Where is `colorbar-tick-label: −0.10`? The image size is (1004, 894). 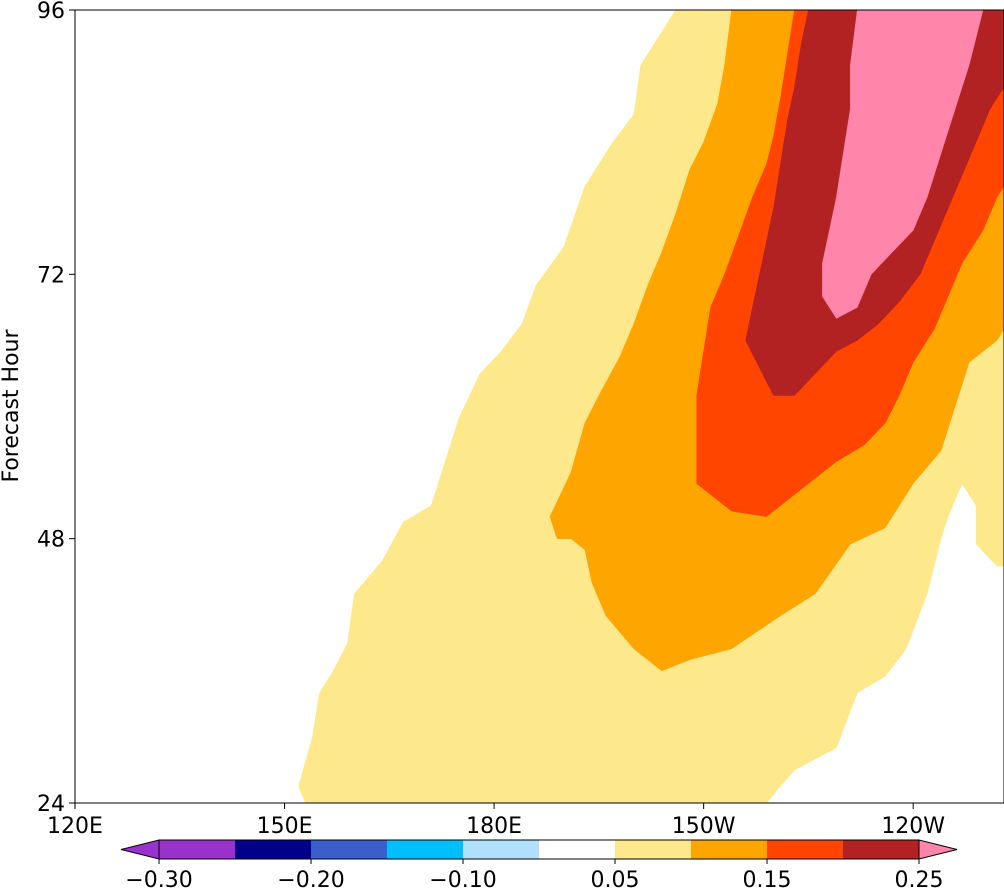
colorbar-tick-label: −0.10 is located at coordinates (462, 880).